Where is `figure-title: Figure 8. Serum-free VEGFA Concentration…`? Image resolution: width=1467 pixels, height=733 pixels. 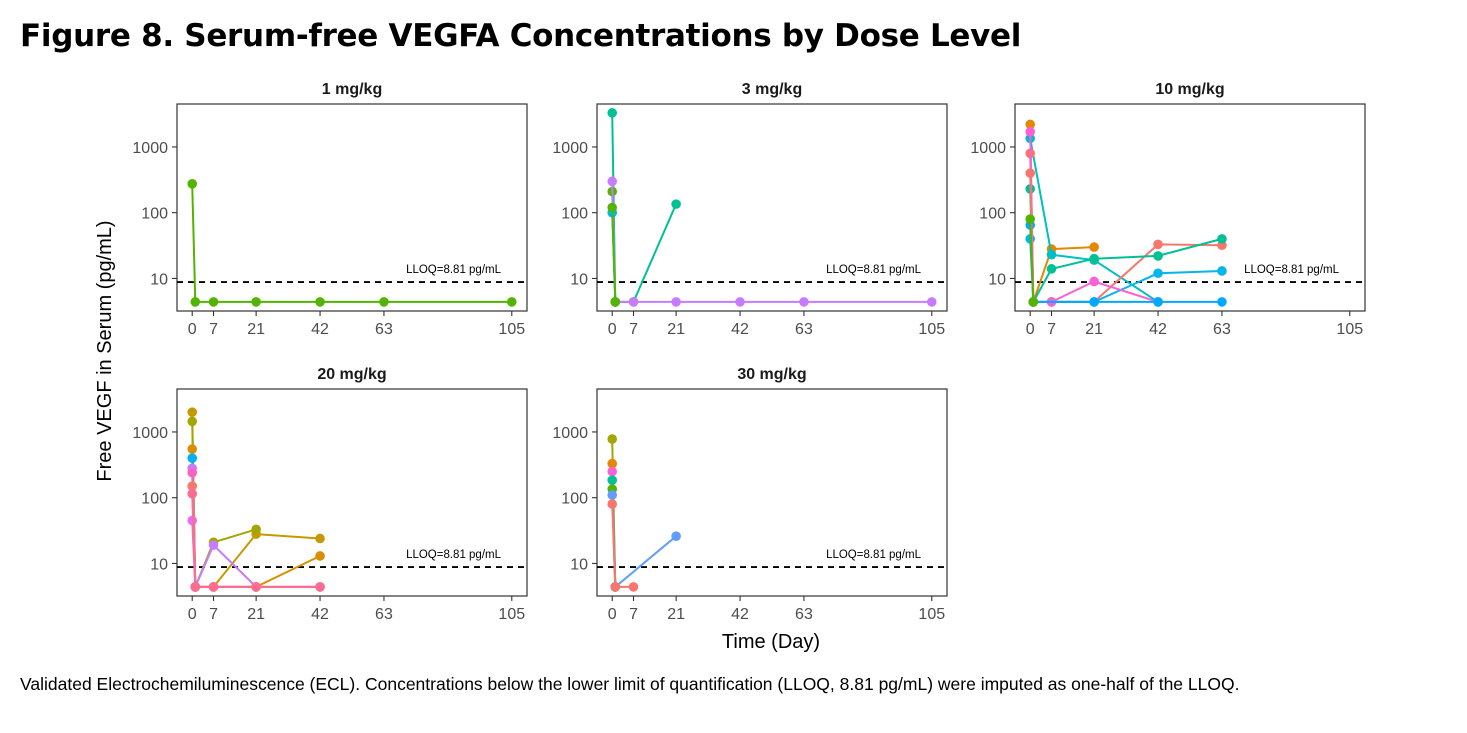
figure-title: Figure 8. Serum-free VEGFA Concentration… is located at coordinates (521, 36).